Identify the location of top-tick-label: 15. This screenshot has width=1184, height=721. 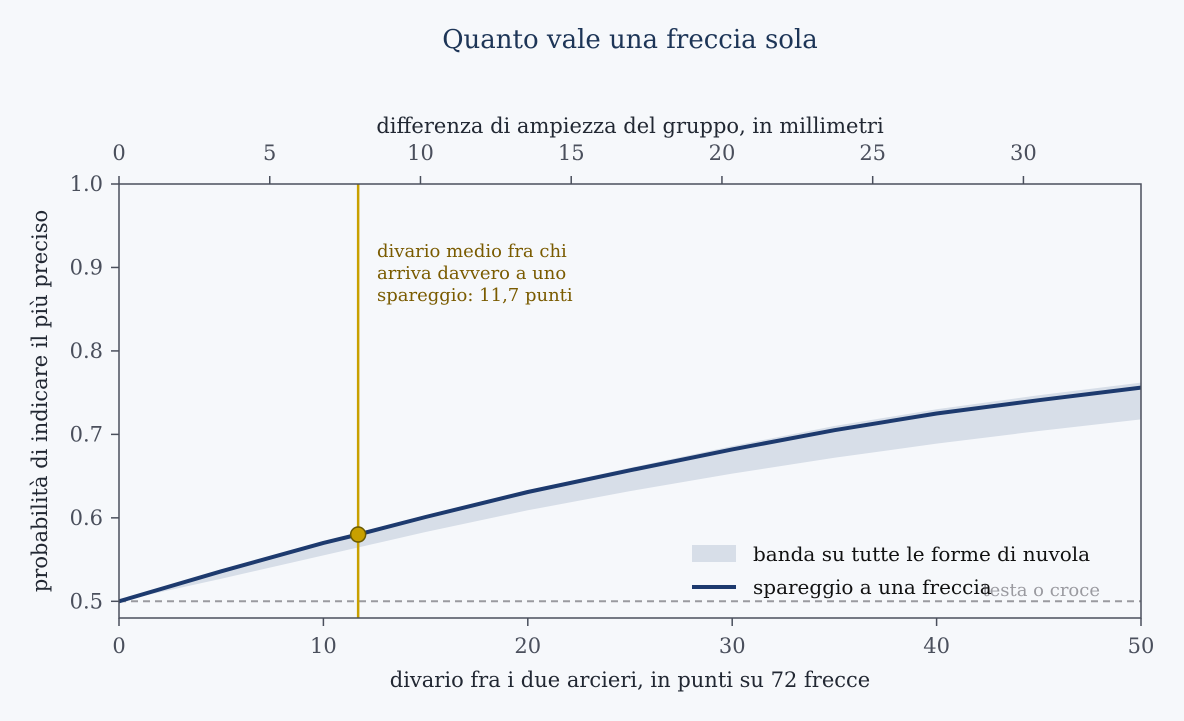
(571, 153).